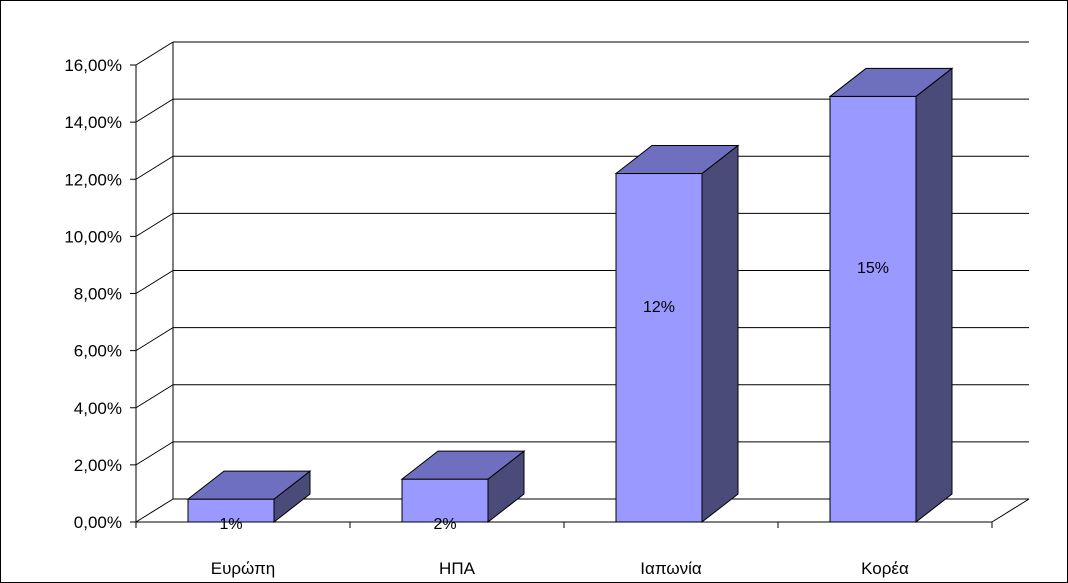  What do you see at coordinates (98, 351) in the screenshot?
I see `y-tick-label: 6,00%` at bounding box center [98, 351].